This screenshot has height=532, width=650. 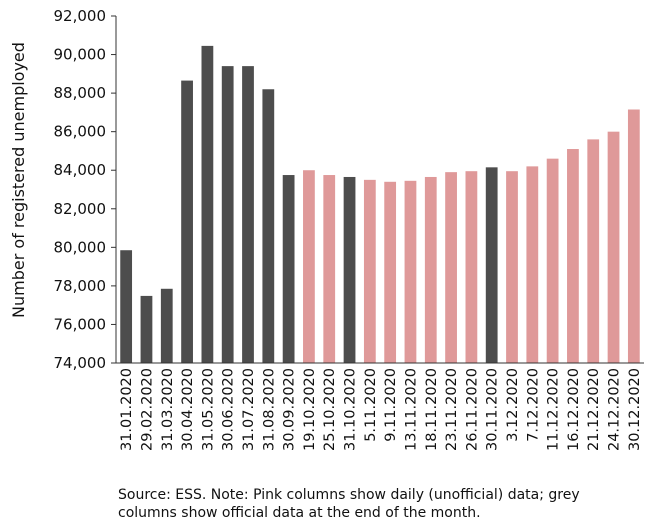 I want to click on bar-30.12.2020, so click(x=633, y=236).